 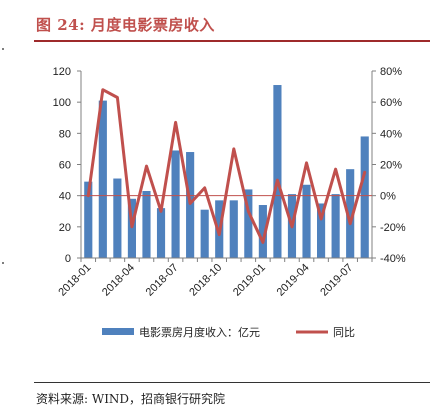 I want to click on left-axis-tick-label: 80, so click(x=65, y=134).